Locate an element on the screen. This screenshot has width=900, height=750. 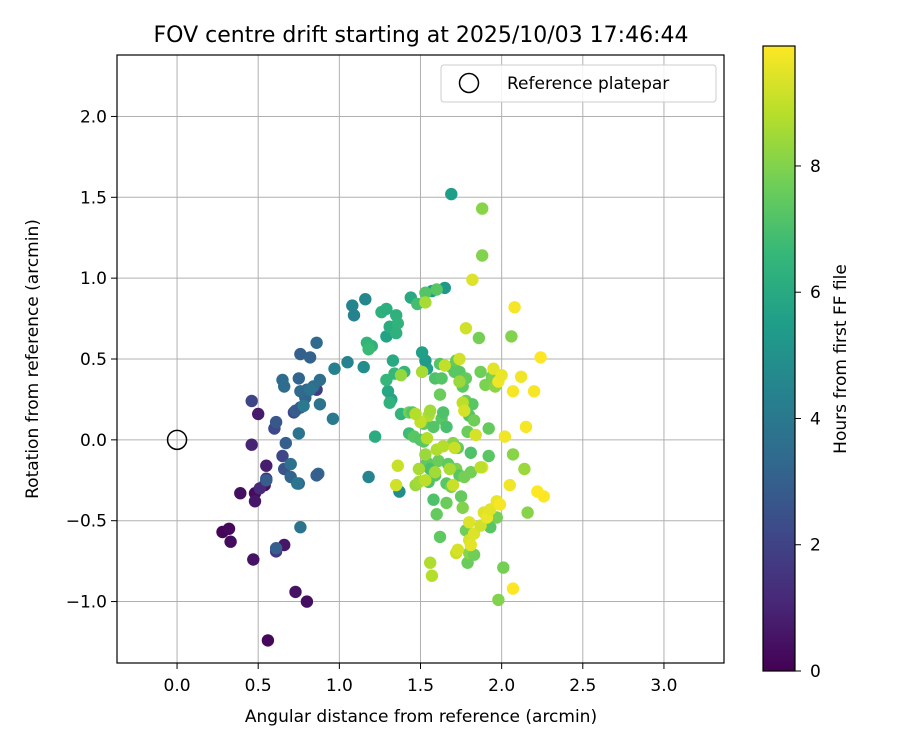
colorbar-ticks: 0 2 4 6 8 is located at coordinates (808, 419).